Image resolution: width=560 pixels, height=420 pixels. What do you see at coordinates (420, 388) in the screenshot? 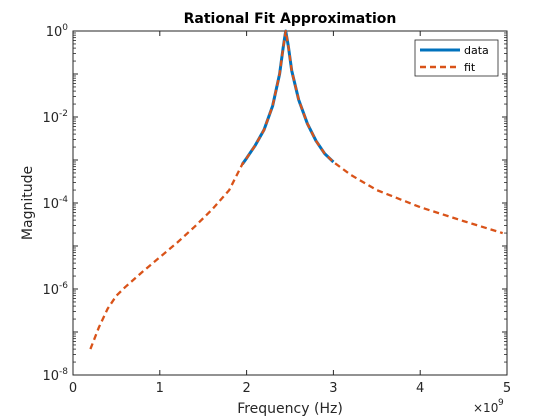
I see `x-tick-label: 4` at bounding box center [420, 388].